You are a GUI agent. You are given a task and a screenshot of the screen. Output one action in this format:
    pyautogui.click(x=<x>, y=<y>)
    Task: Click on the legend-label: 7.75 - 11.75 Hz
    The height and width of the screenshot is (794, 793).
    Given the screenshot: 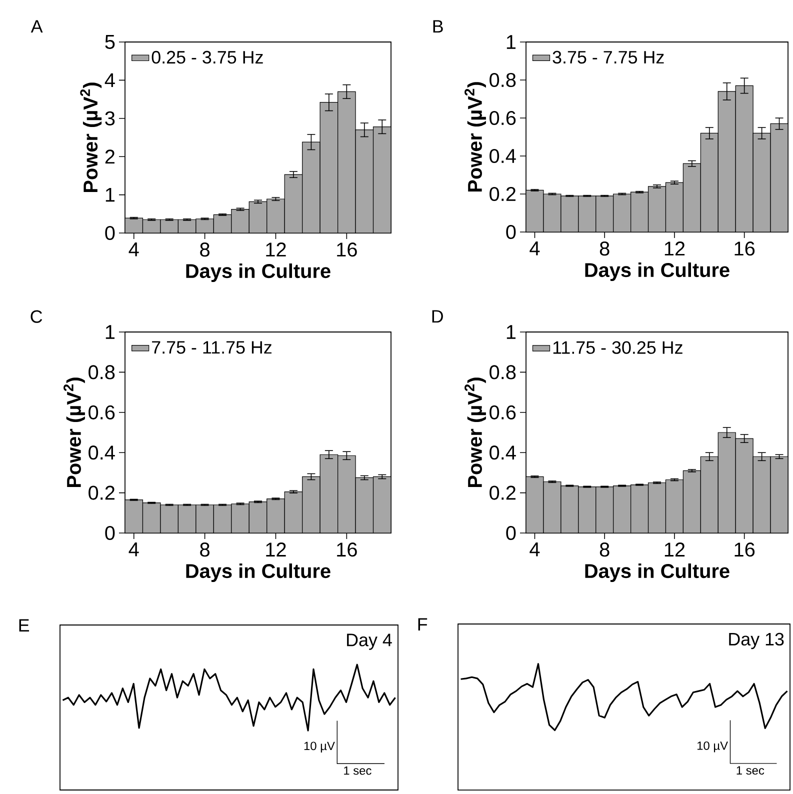 What is the action you would take?
    pyautogui.click(x=212, y=347)
    